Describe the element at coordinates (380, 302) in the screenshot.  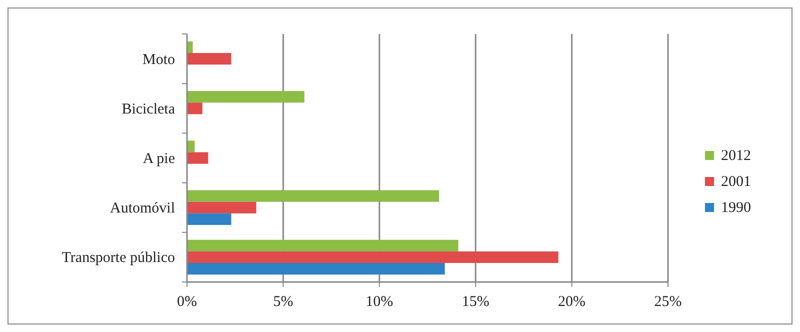
I see `x-tick-label: 10%` at that location.